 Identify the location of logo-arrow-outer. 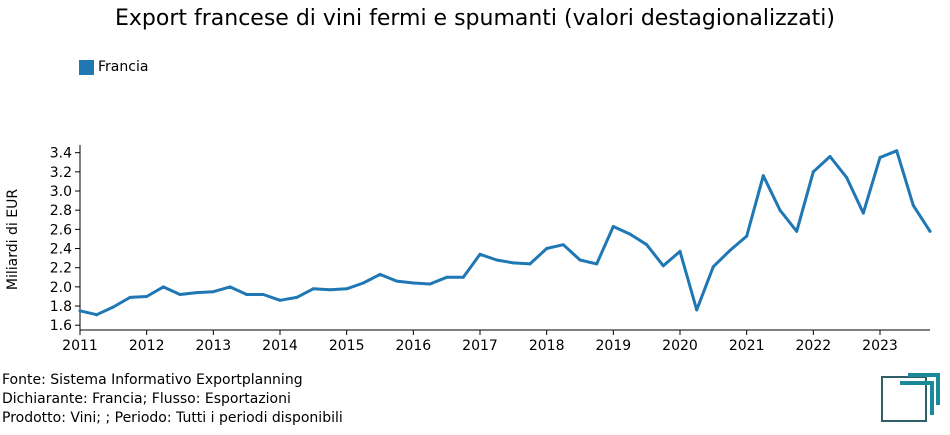
(917, 398).